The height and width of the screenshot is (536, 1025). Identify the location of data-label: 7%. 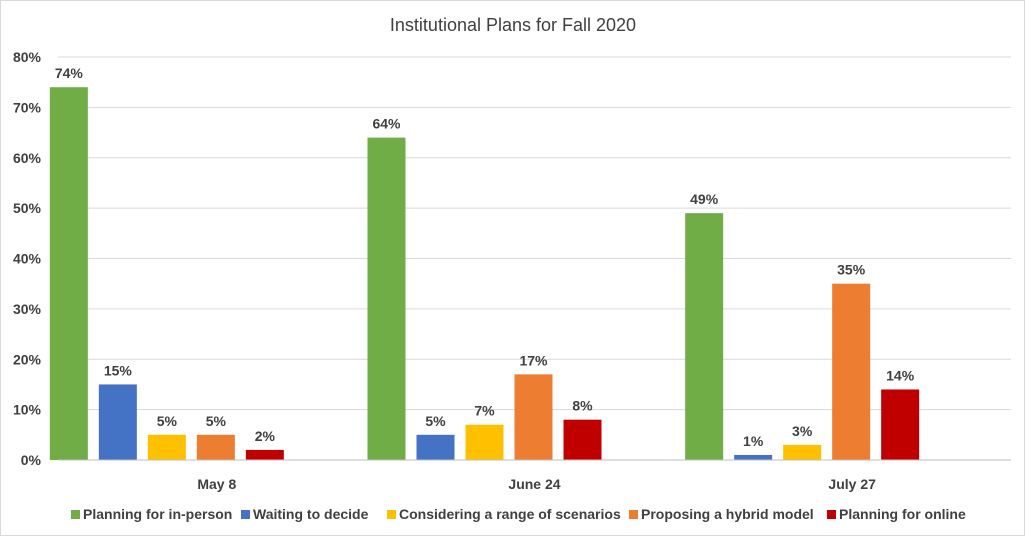
(484, 411).